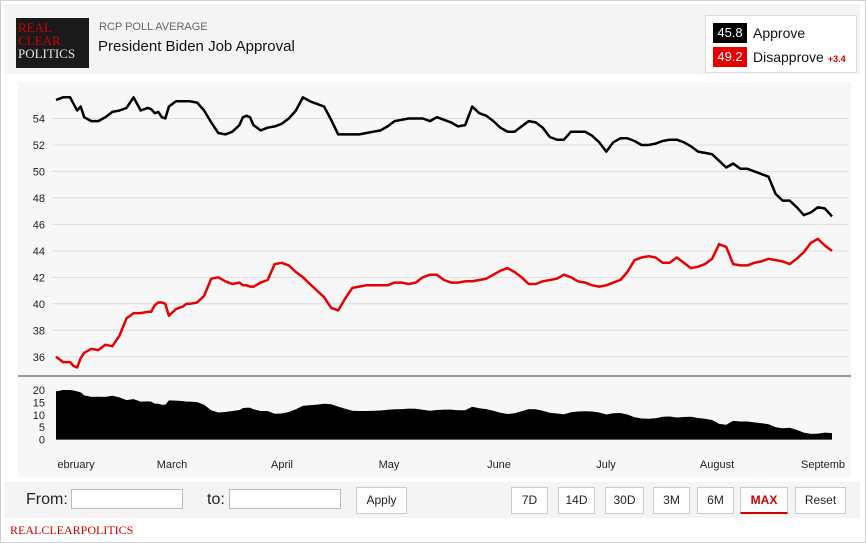 The height and width of the screenshot is (543, 866). What do you see at coordinates (820, 500) in the screenshot?
I see `reset-button: Reset` at bounding box center [820, 500].